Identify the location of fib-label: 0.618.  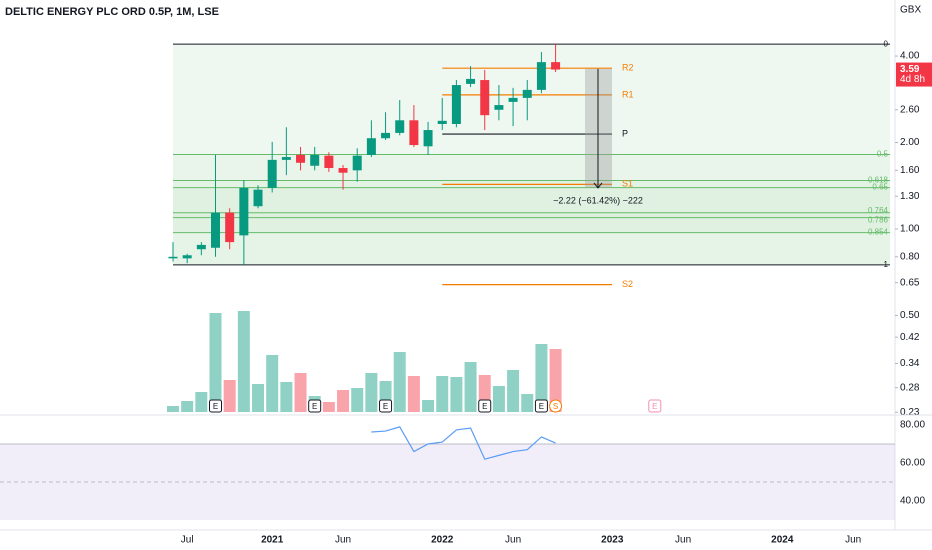
(878, 180).